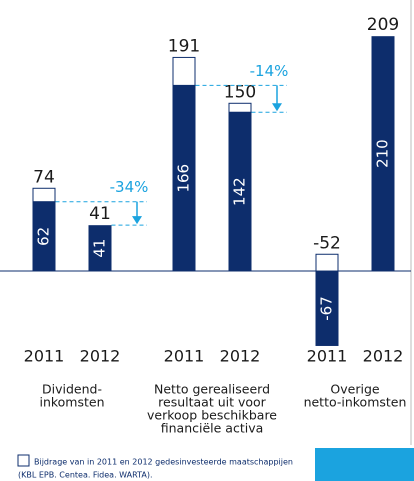  I want to click on bar-total-label: 74, so click(44, 177).